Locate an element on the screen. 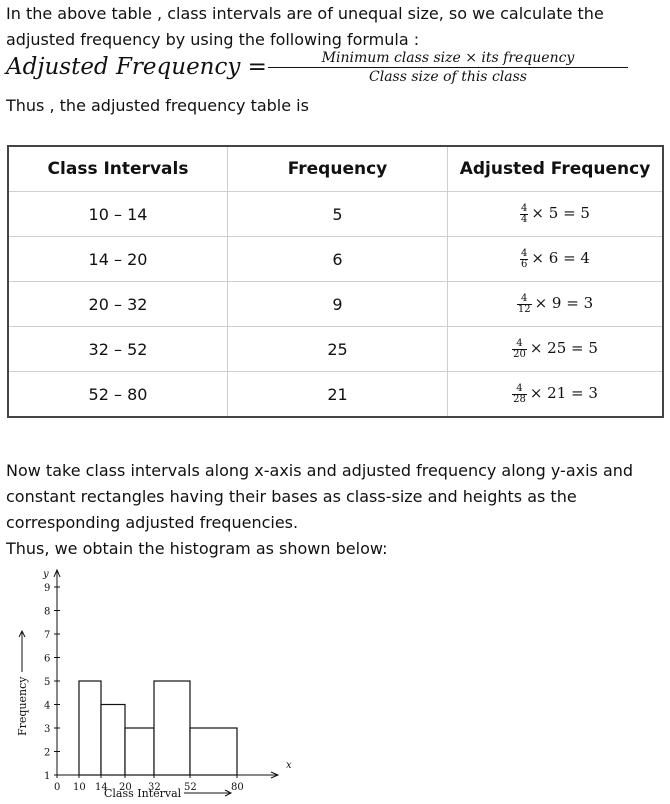  x-tick-label: 52 is located at coordinates (190, 787).